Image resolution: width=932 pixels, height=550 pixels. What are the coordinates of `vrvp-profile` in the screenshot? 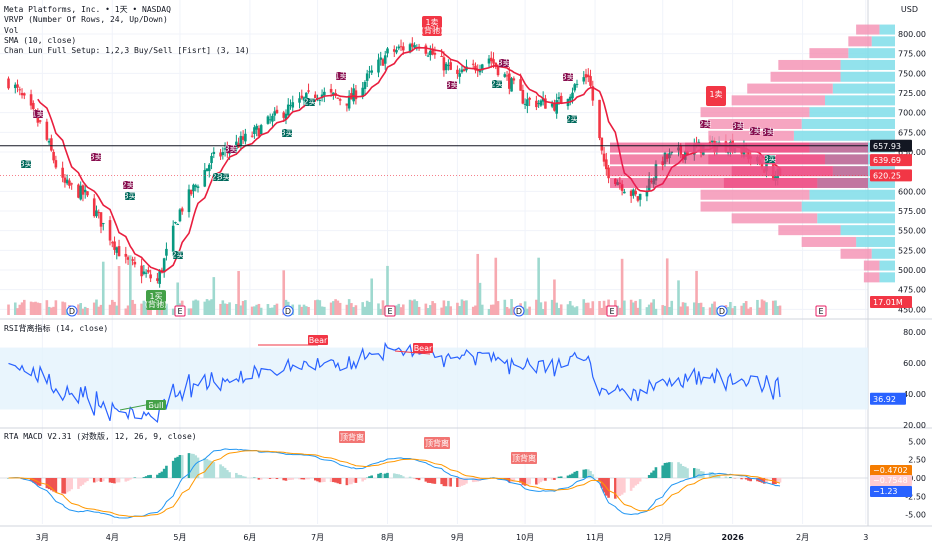 It's located at (752, 153).